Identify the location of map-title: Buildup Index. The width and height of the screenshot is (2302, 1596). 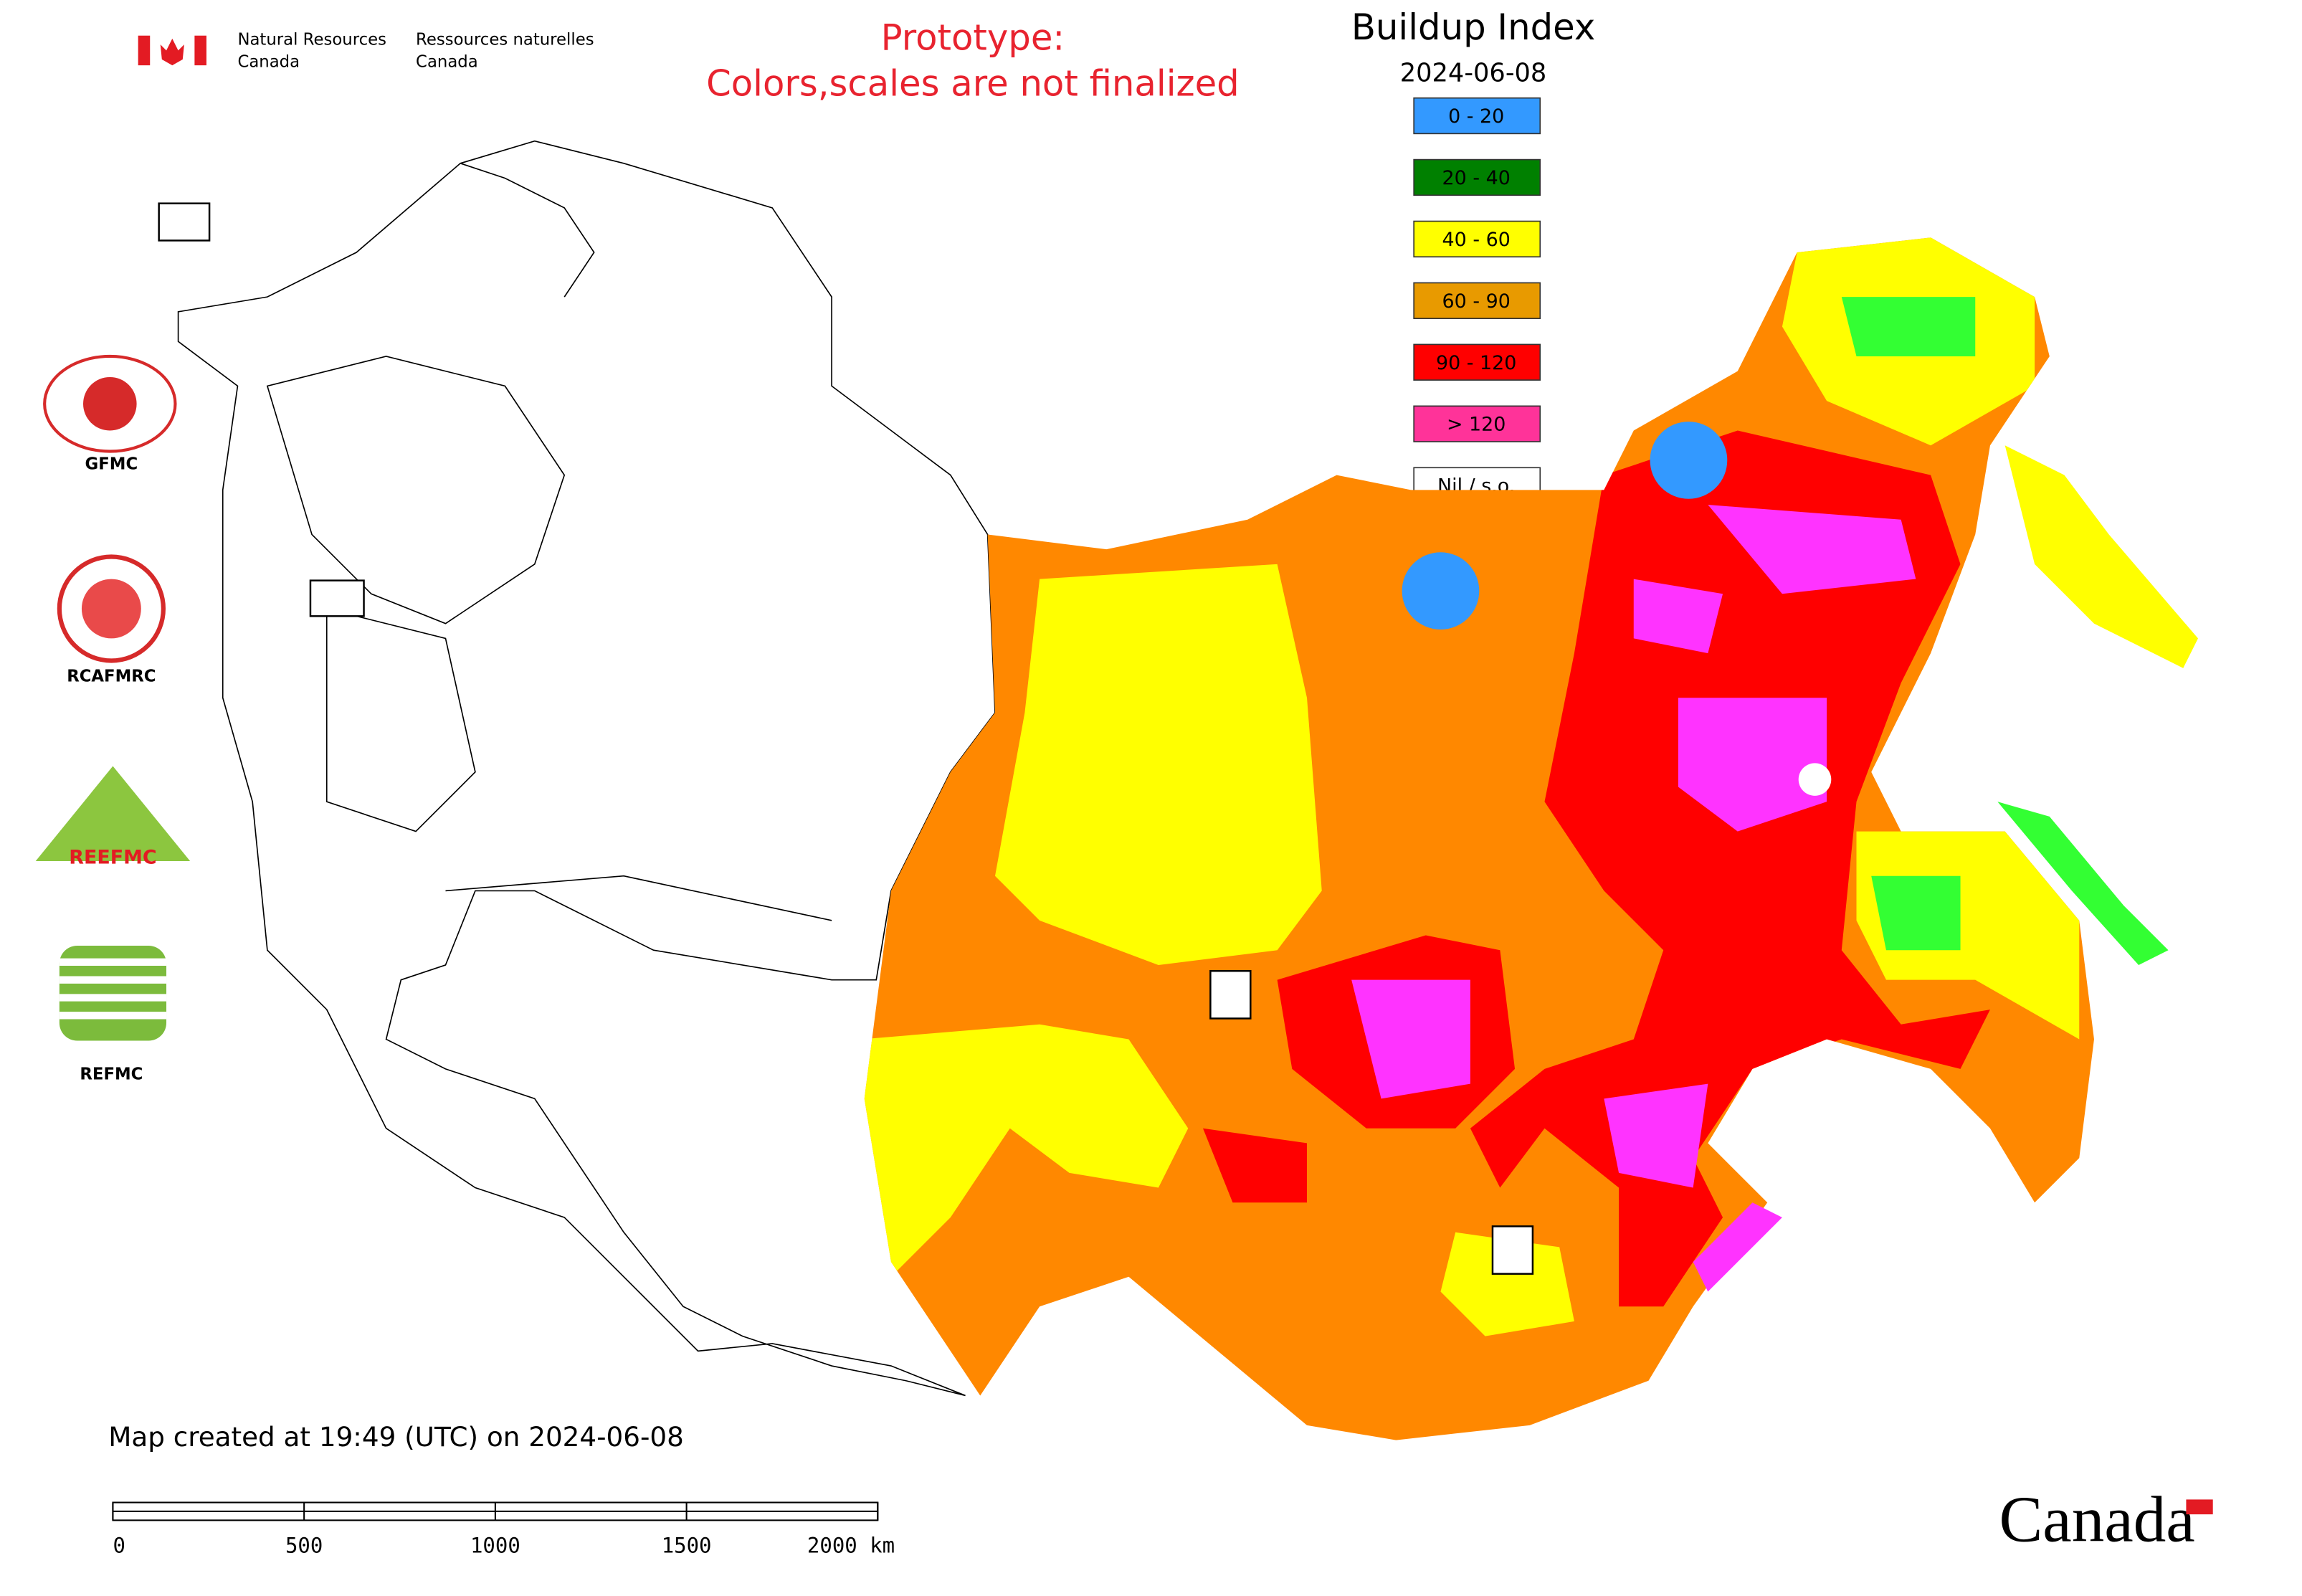
(1473, 27).